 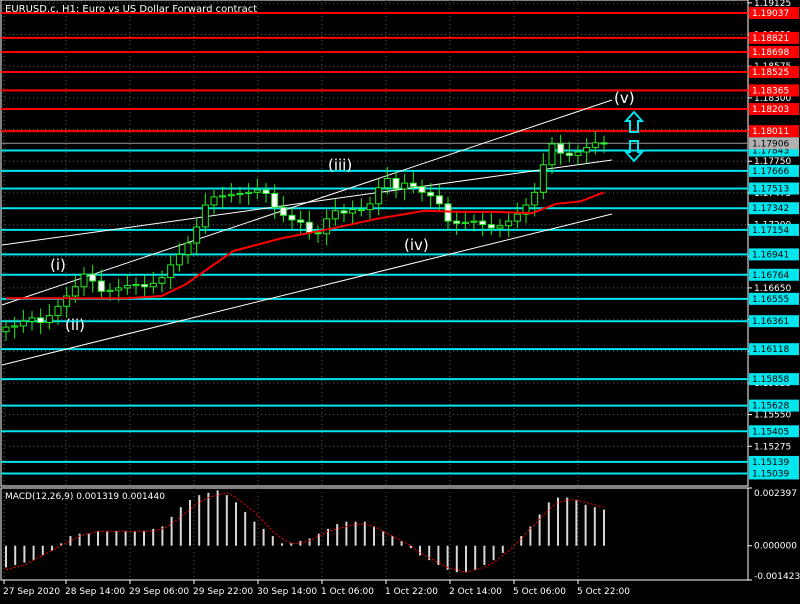 What do you see at coordinates (539, 592) in the screenshot?
I see `x-tick-label: 5 Oct 06:00` at bounding box center [539, 592].